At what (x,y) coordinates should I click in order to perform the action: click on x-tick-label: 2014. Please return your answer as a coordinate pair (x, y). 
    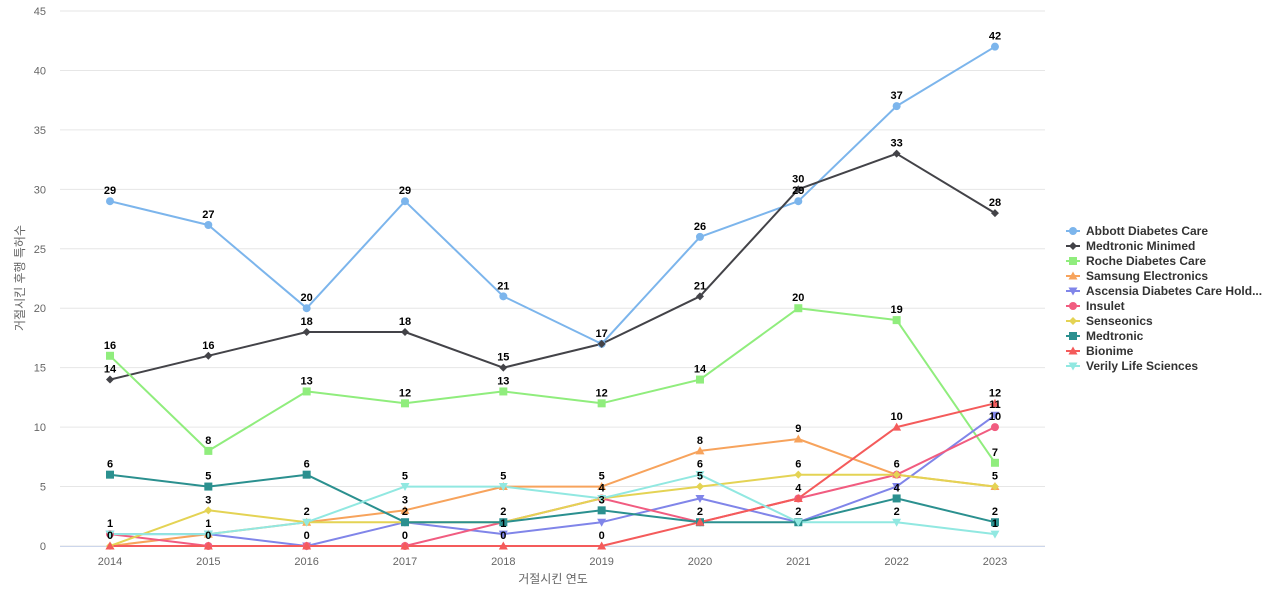
    Looking at the image, I should click on (110, 562).